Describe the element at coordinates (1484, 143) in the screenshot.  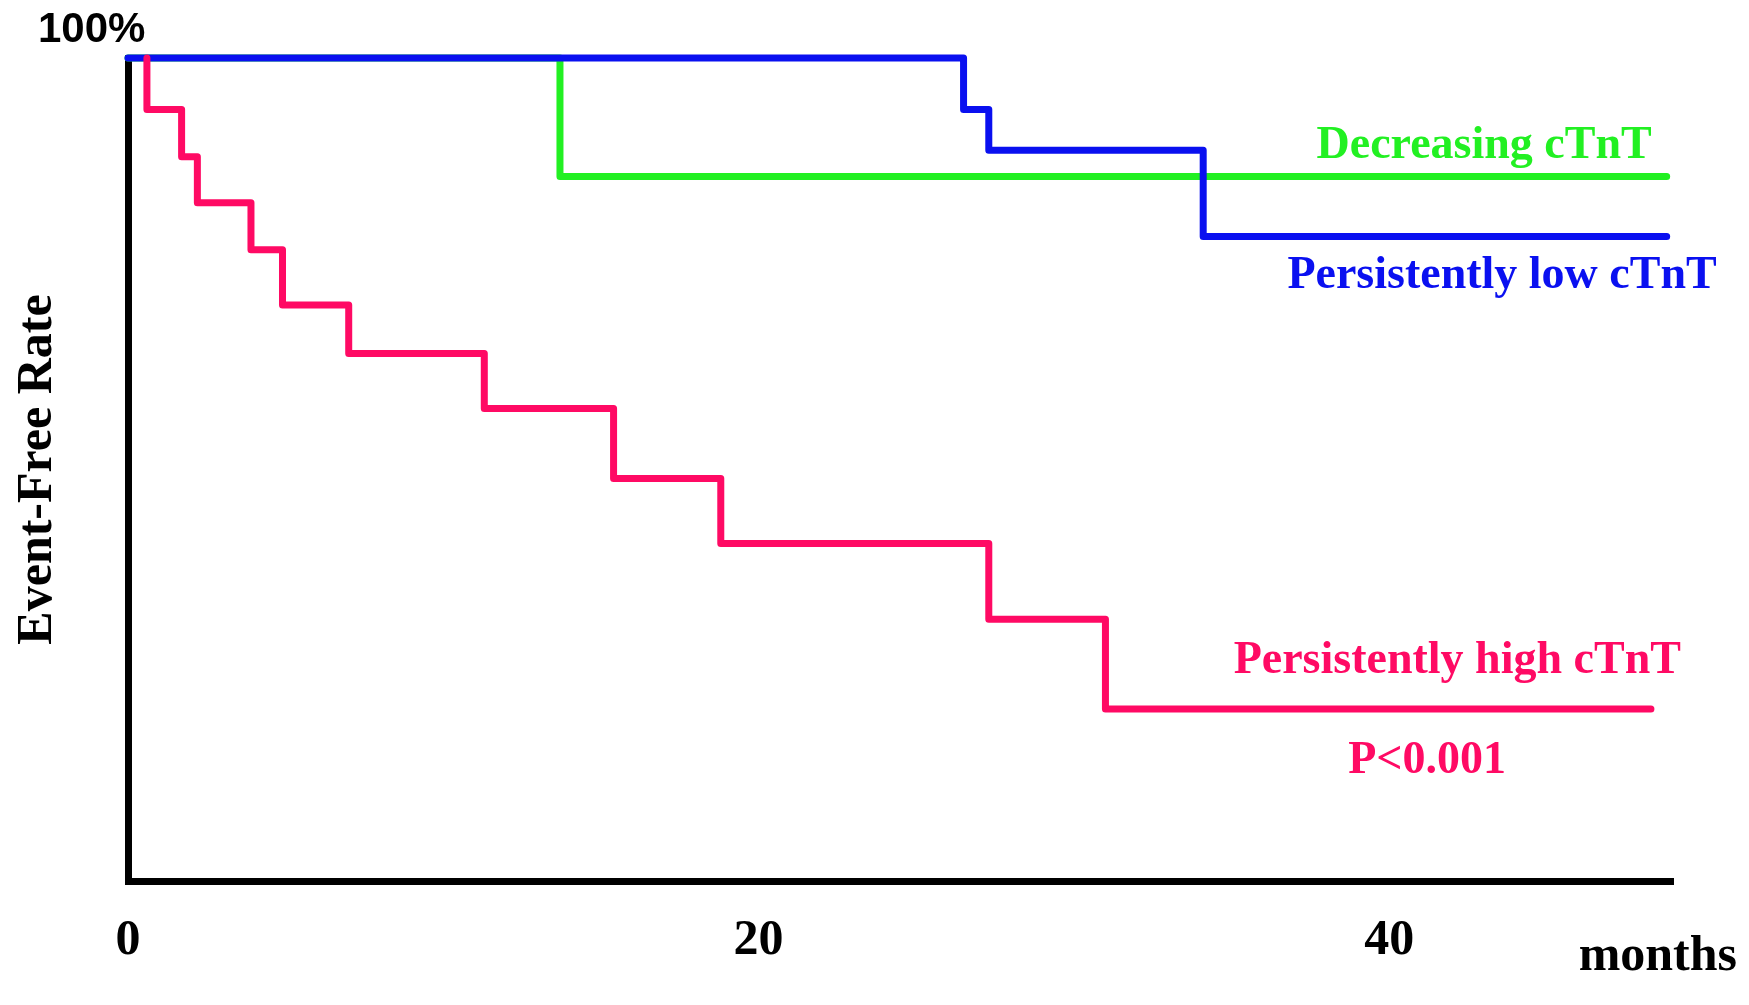
I see `series-label: Decreasing cTnT` at that location.